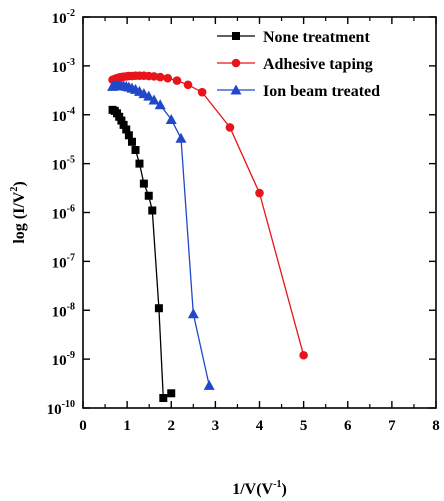 The width and height of the screenshot is (444, 501). Describe the element at coordinates (304, 426) in the screenshot. I see `x-tick-label: 5` at that location.